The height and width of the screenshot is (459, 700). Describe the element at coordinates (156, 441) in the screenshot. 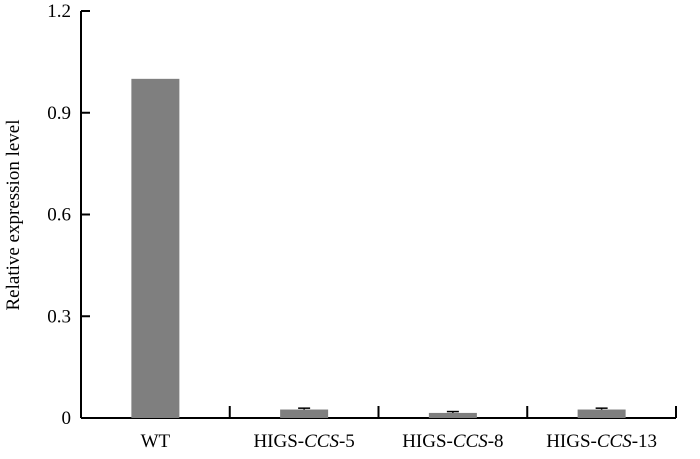

I see `x-tick-label: WT` at that location.